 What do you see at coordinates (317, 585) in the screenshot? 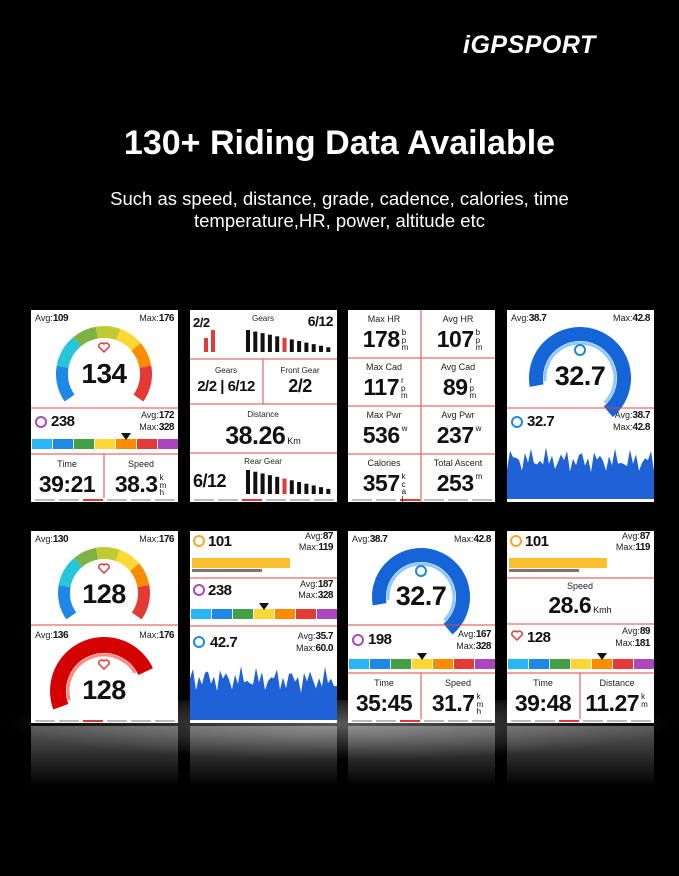
I see `readout: Avg:187` at bounding box center [317, 585].